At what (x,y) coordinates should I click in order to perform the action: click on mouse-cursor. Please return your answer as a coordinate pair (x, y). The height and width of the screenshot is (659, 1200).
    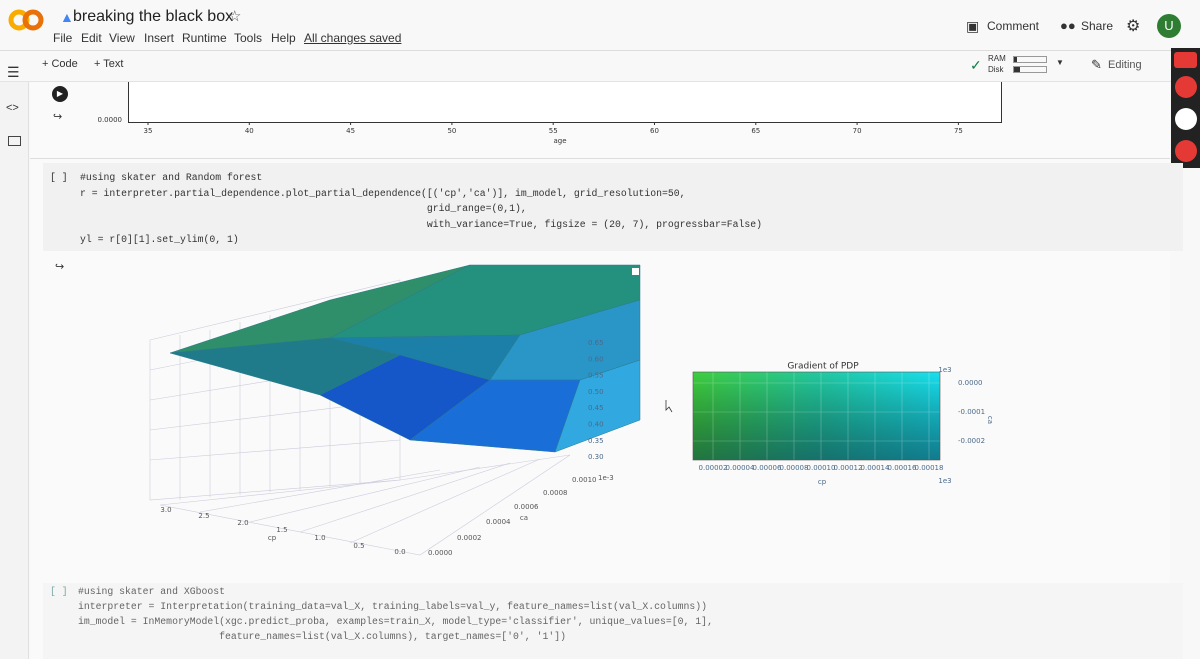
    Looking at the image, I should click on (669, 406).